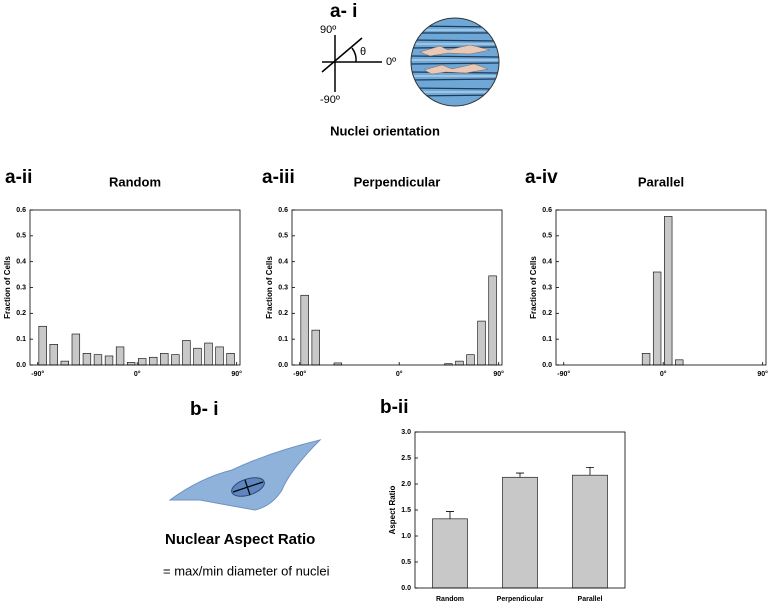 This screenshot has width=778, height=604. Describe the element at coordinates (406, 484) in the screenshot. I see `y-tick-label: 2.0` at that location.